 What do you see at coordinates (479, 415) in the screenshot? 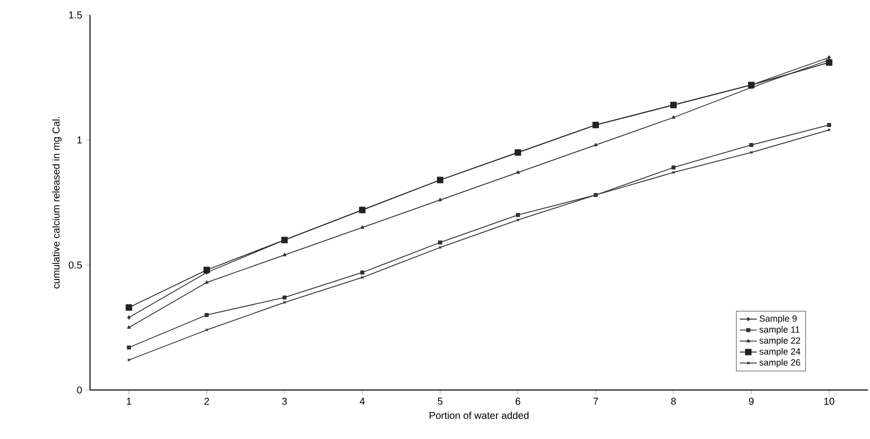
I see `x-axis-title: Portion of water added` at bounding box center [479, 415].